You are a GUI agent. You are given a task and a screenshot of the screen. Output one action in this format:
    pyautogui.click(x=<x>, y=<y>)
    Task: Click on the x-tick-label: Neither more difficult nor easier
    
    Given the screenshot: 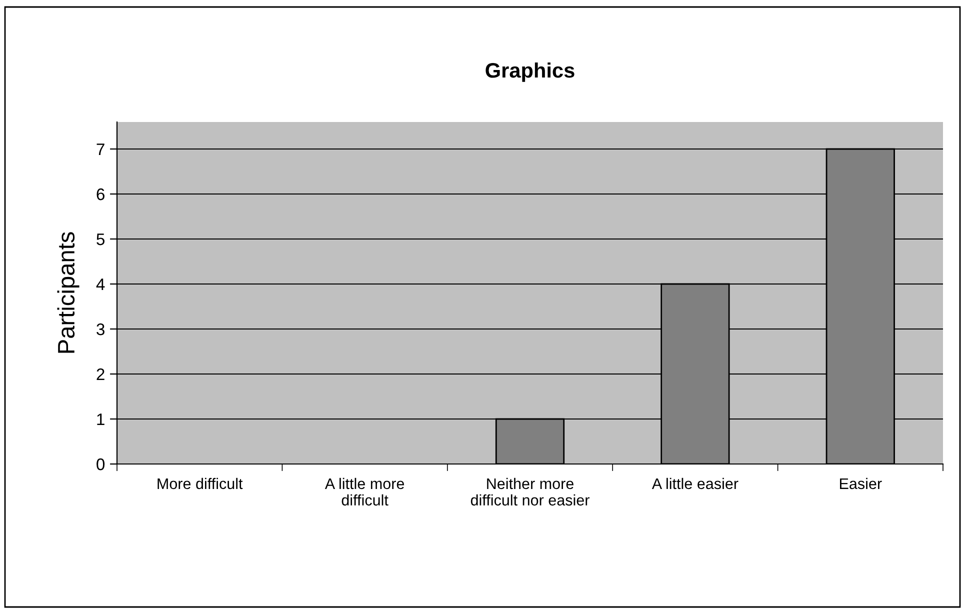 What is the action you would take?
    pyautogui.click(x=530, y=492)
    